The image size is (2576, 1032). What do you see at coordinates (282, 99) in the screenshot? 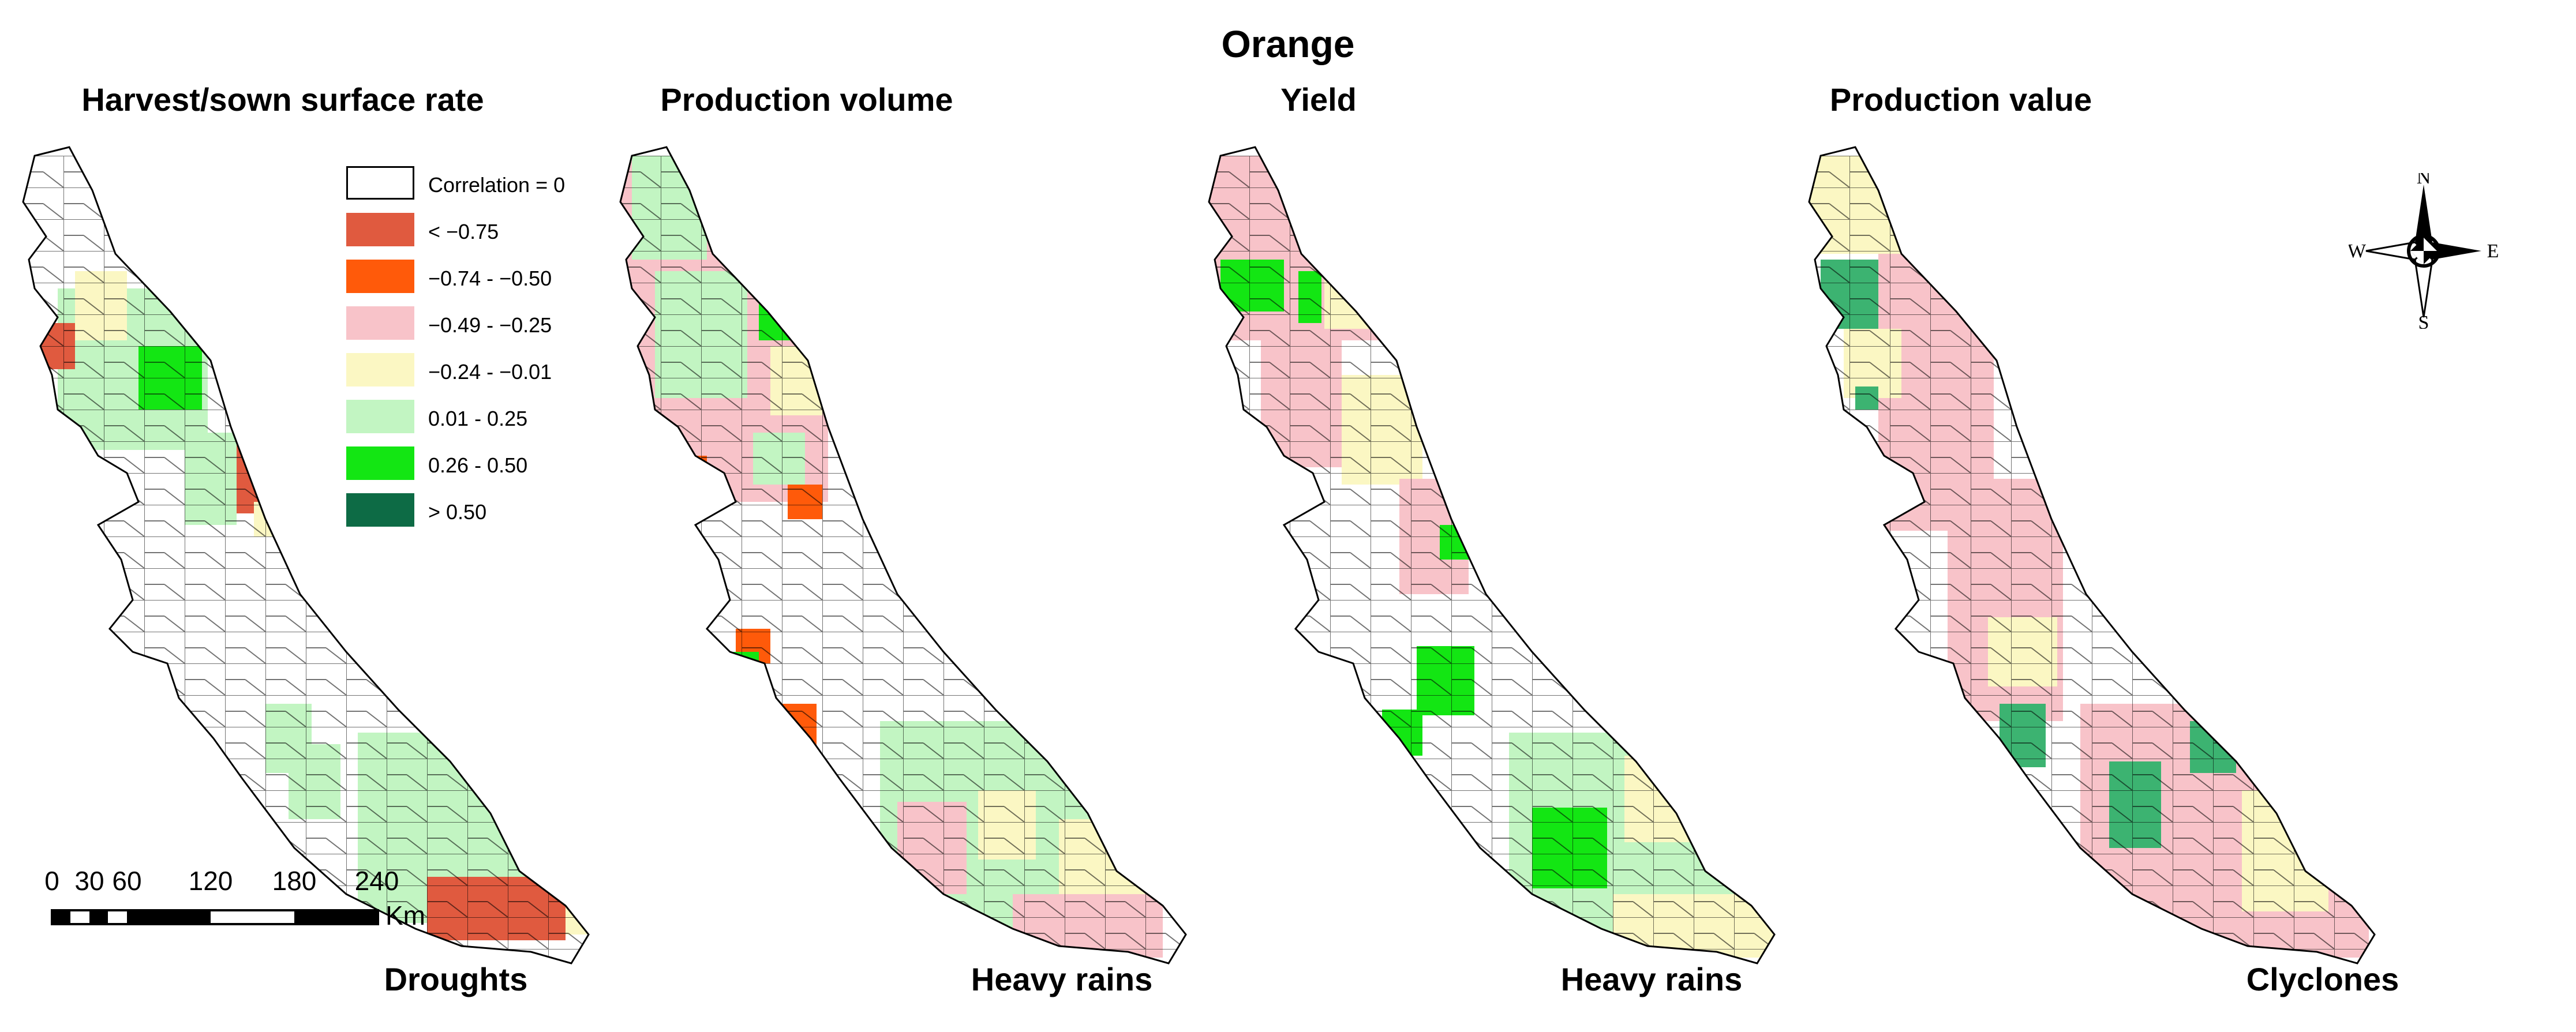
I see `panel-title-harvest: Harvest/sown surface rate` at bounding box center [282, 99].